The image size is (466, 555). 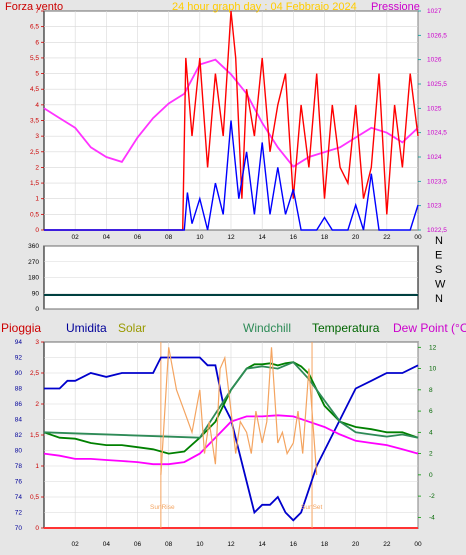 I want to click on humidity-tick-label: 90, so click(x=19, y=373).